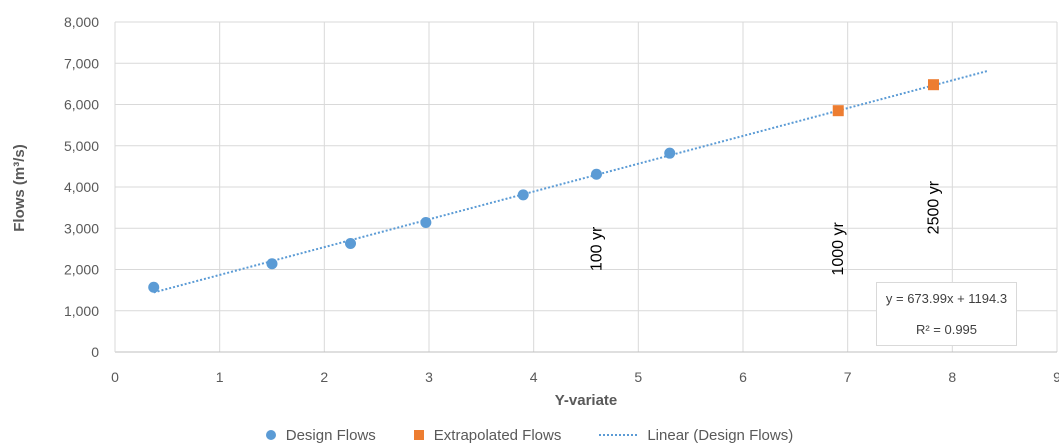  What do you see at coordinates (115, 377) in the screenshot?
I see `x-tick-label: 0` at bounding box center [115, 377].